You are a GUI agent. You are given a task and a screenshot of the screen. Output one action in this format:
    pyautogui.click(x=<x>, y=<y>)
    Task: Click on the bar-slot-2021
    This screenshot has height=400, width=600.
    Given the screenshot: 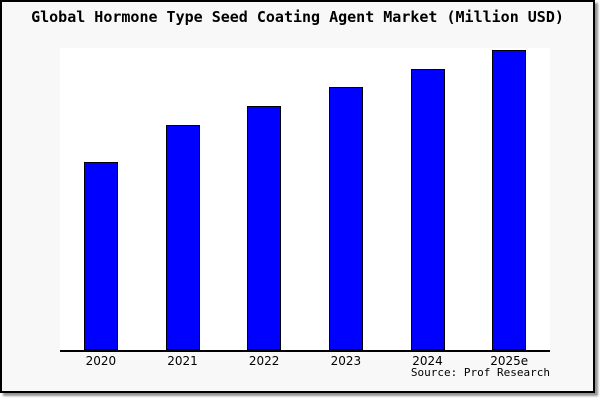 What is the action you would take?
    pyautogui.click(x=183, y=199)
    